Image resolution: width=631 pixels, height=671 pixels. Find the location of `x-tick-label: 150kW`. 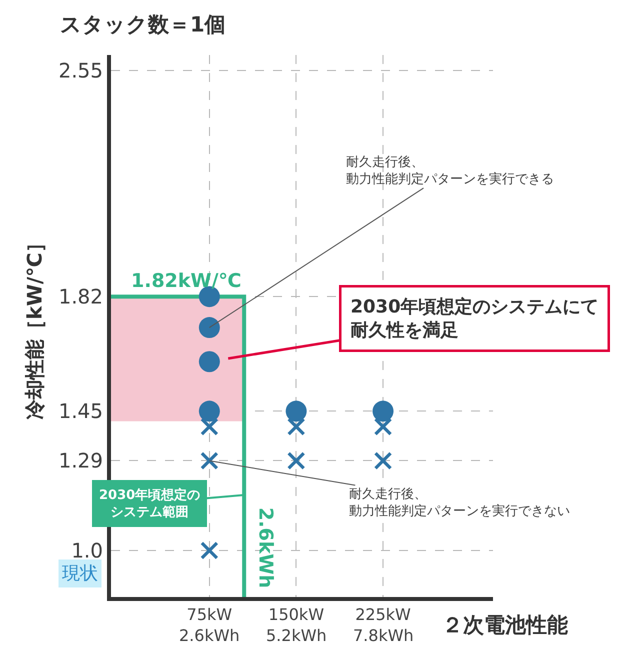

x-tick-label: 150kW is located at coordinates (296, 614).